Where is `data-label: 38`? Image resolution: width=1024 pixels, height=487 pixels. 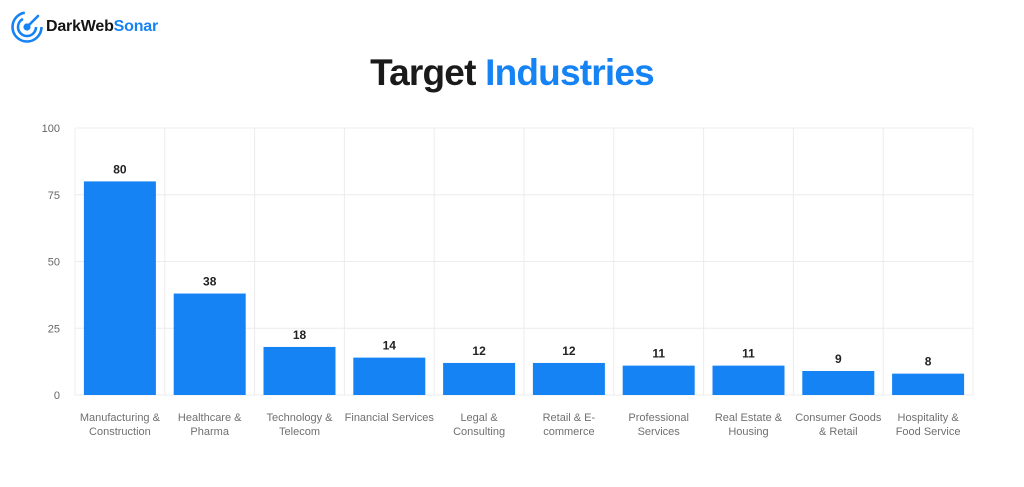
data-label: 38 is located at coordinates (210, 282).